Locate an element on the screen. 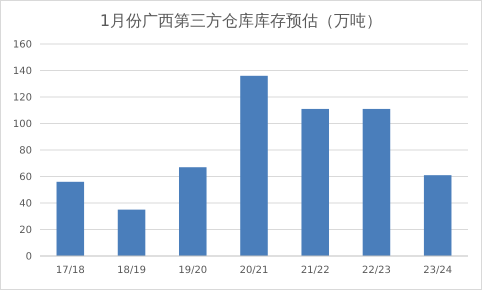 This screenshot has width=482, height=290. y-tick-label: 120 is located at coordinates (22, 98).